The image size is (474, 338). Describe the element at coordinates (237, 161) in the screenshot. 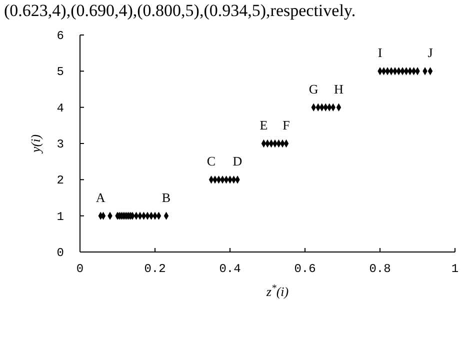

I see `annotation: D` at that location.